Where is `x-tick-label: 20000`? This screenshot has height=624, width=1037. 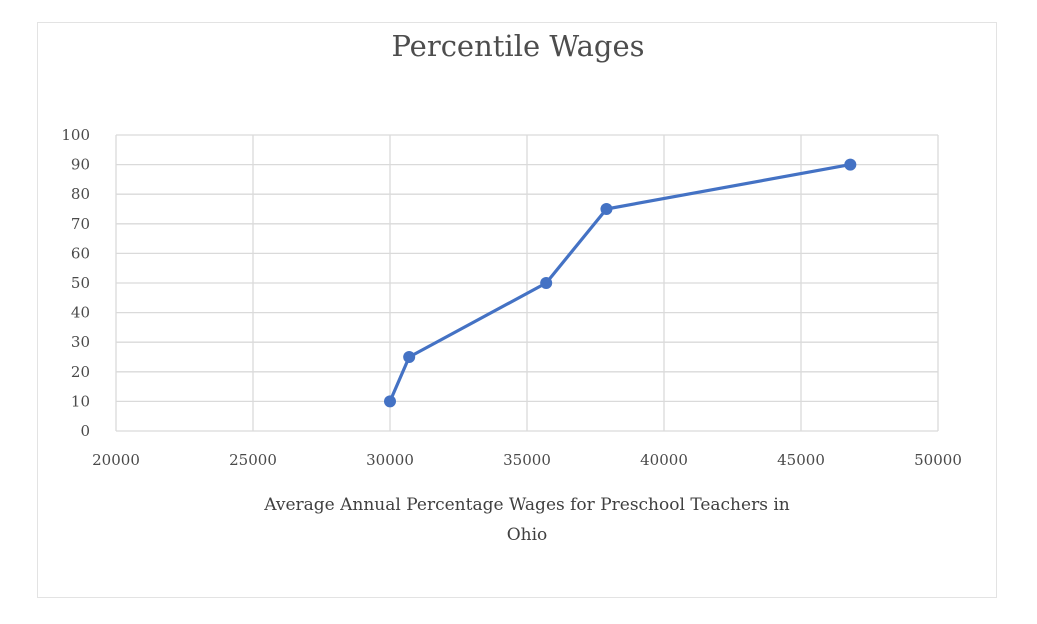 x-tick-label: 20000 is located at coordinates (116, 460).